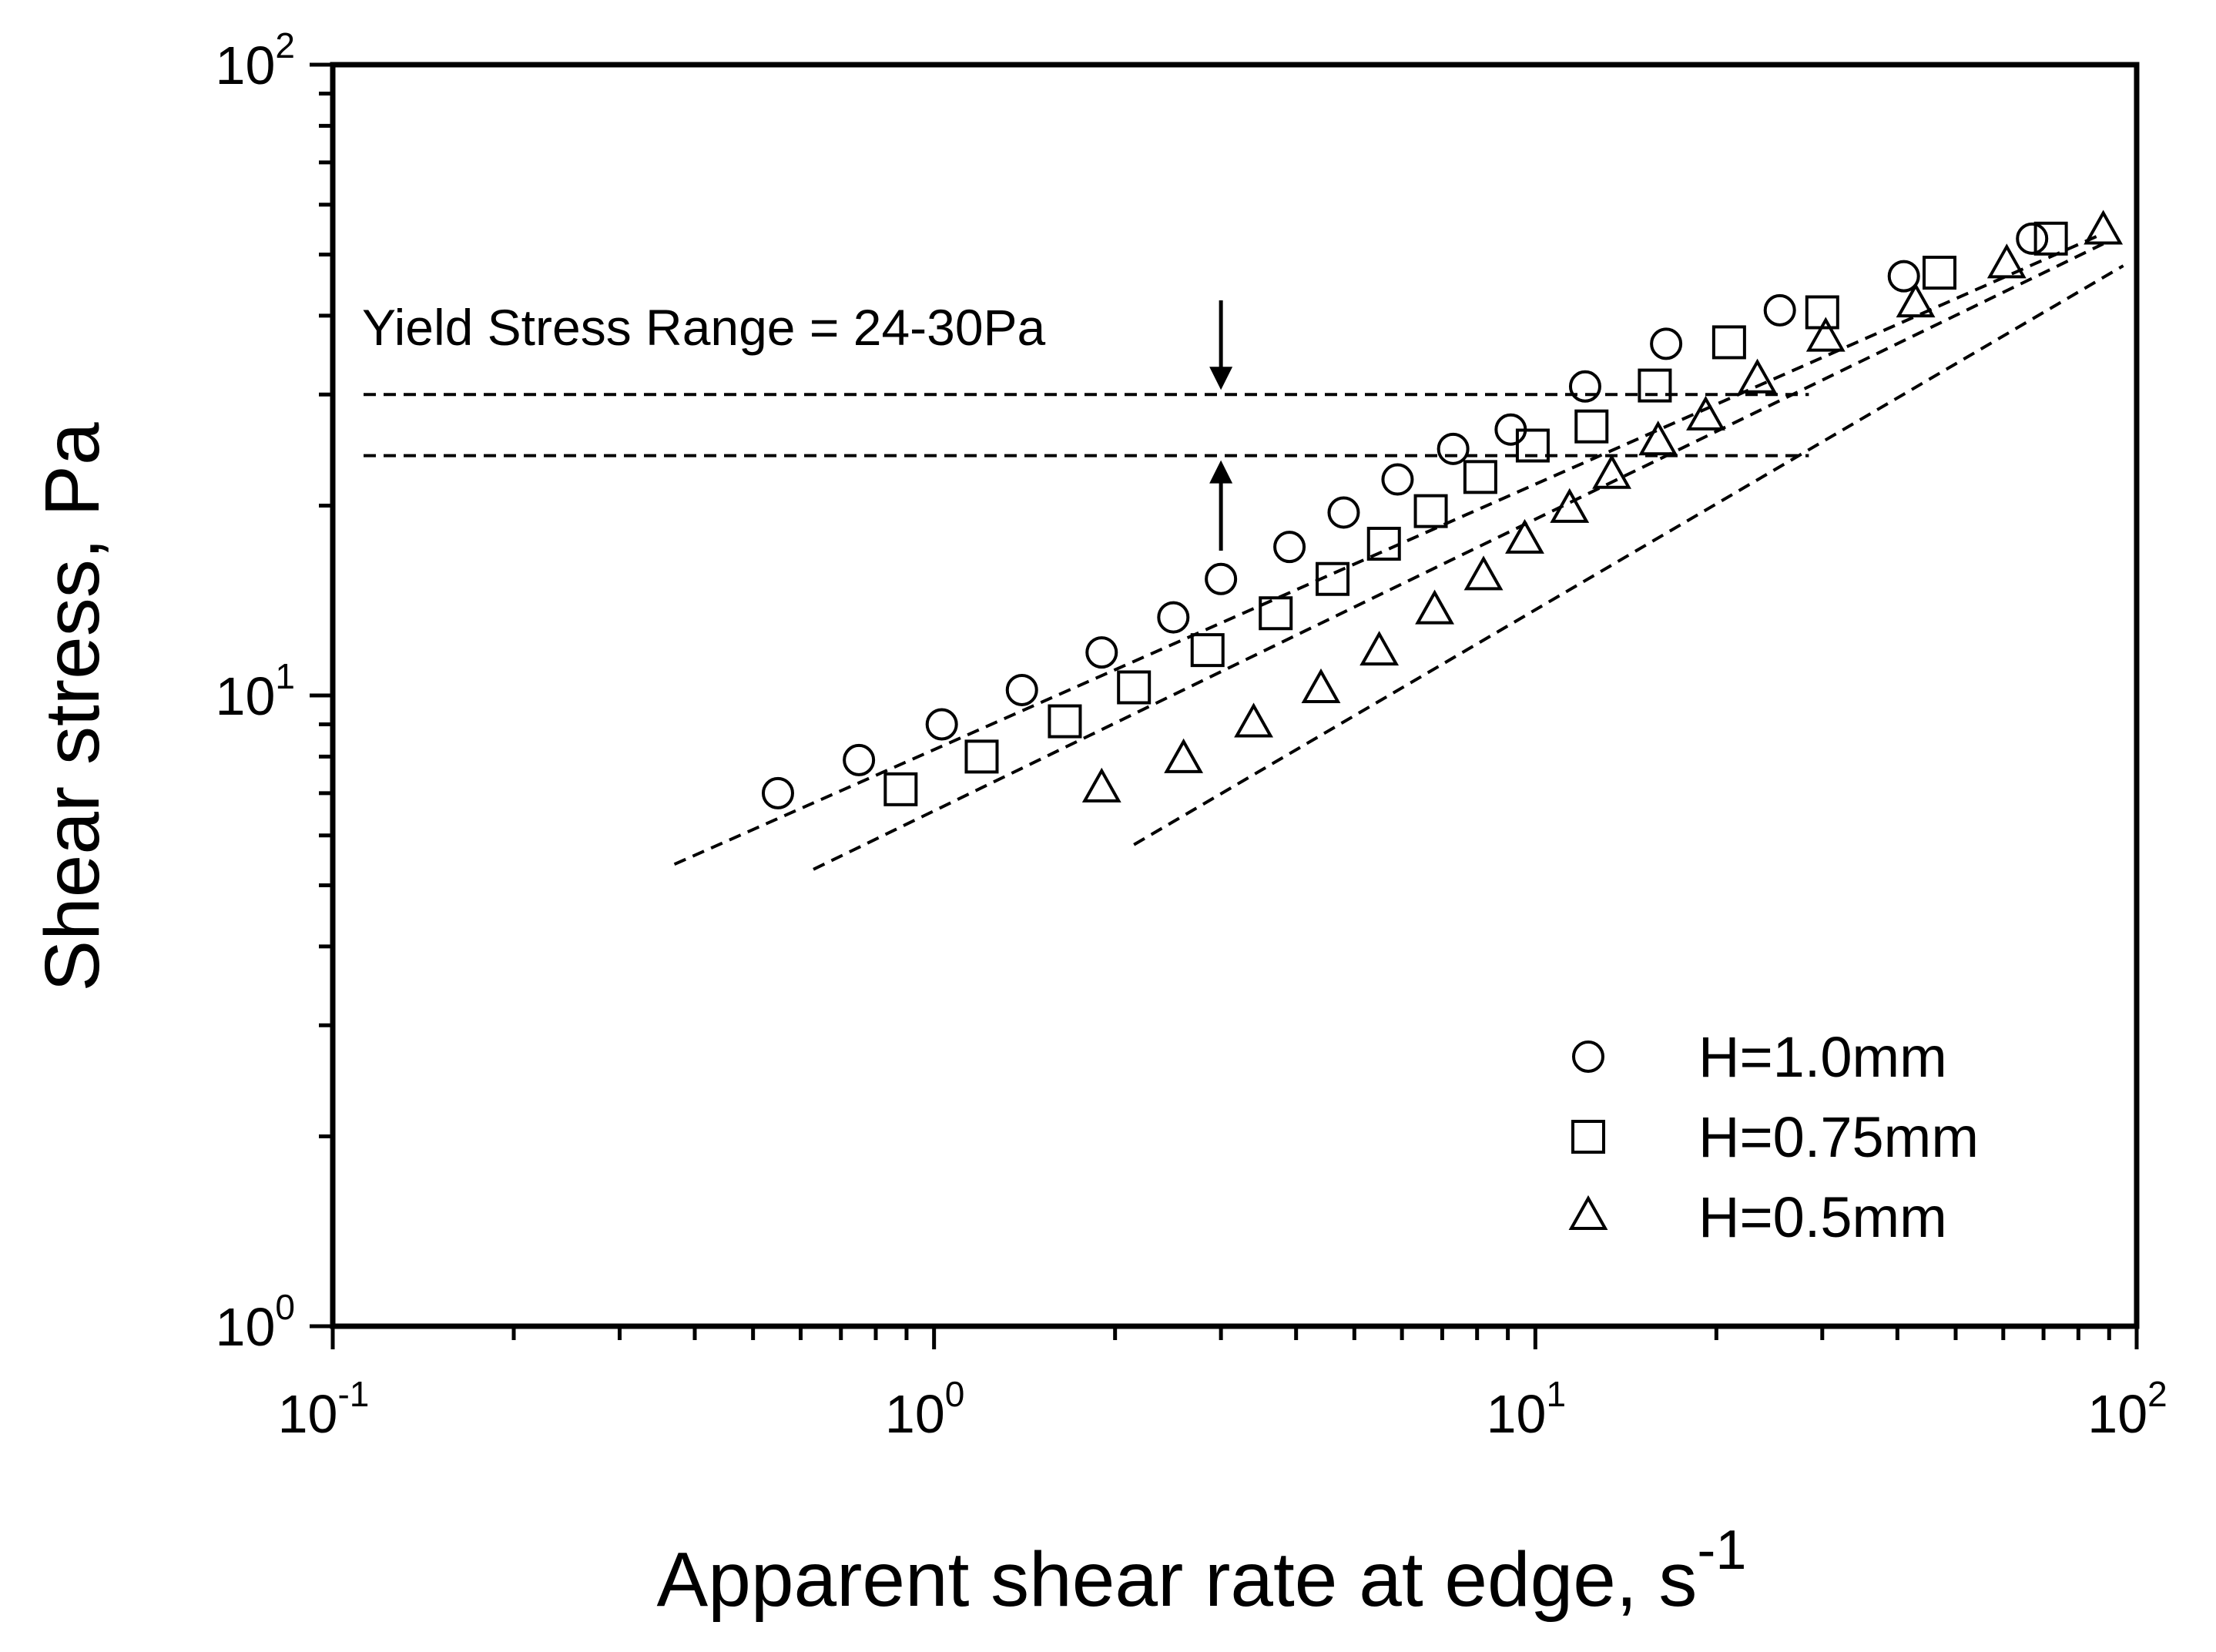 This screenshot has height=1652, width=2216. What do you see at coordinates (285, 1307) in the screenshot?
I see `y-tick-exponent: 0` at bounding box center [285, 1307].